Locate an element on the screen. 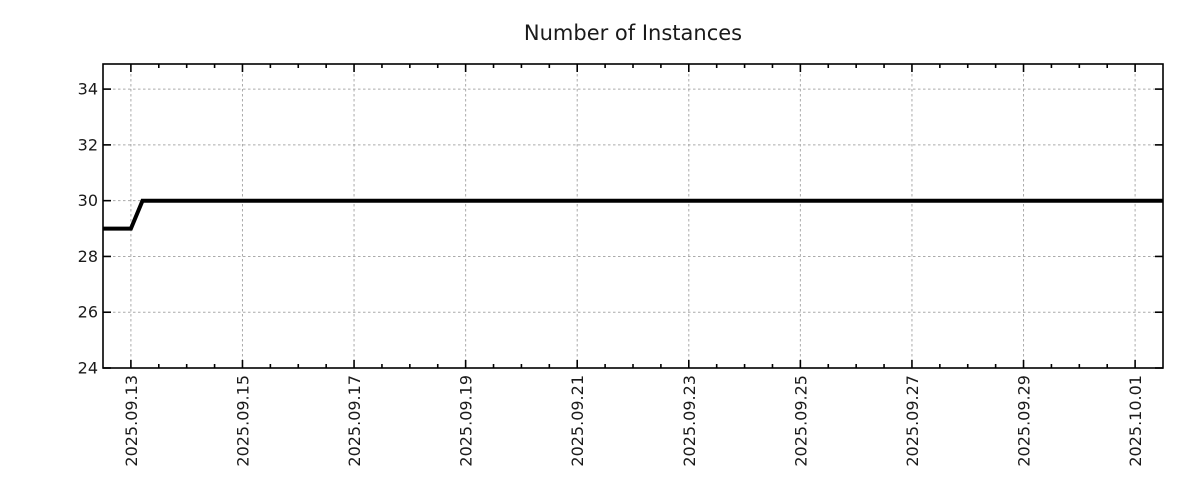 Image resolution: width=1200 pixels, height=500 pixels. series-line is located at coordinates (633, 214).